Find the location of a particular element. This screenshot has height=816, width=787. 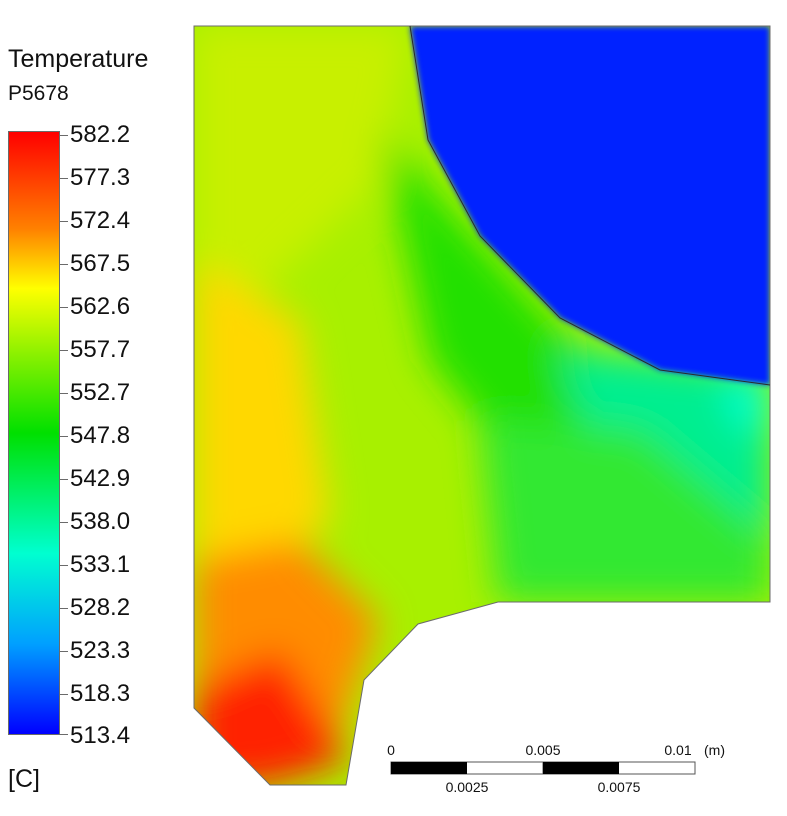

legend-tick-label: 523.3 is located at coordinates (100, 650).